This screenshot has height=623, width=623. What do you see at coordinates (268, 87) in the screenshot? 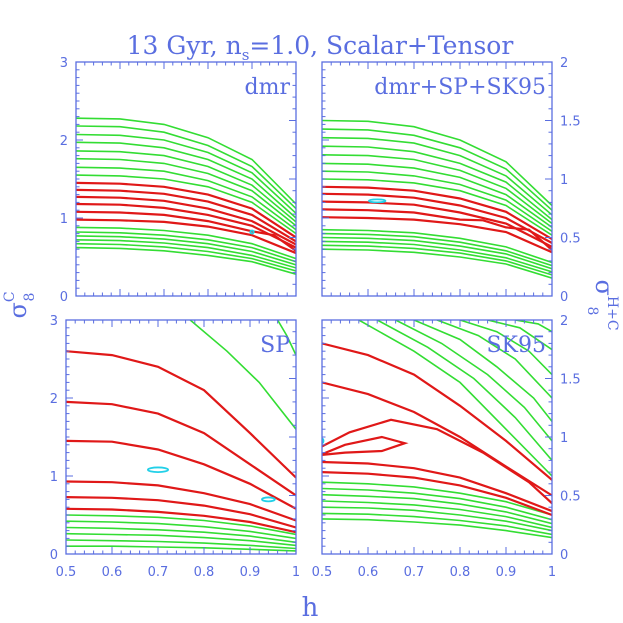
I see `panel-label-0: dmr` at bounding box center [268, 87].